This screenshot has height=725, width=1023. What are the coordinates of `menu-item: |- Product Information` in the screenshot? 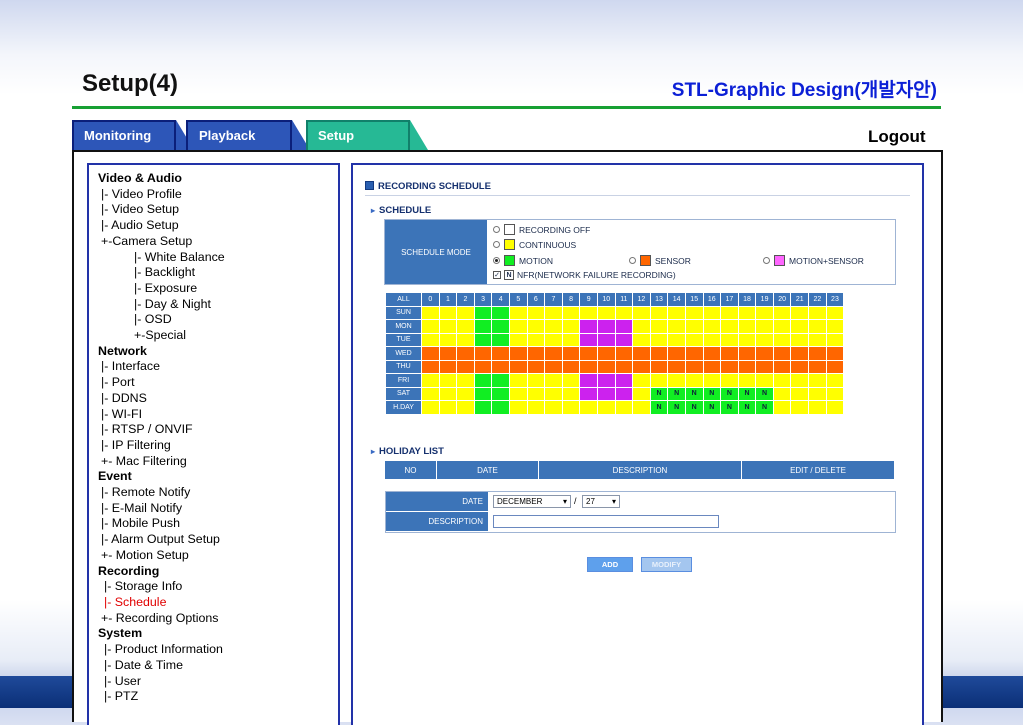 It's located at (163, 649).